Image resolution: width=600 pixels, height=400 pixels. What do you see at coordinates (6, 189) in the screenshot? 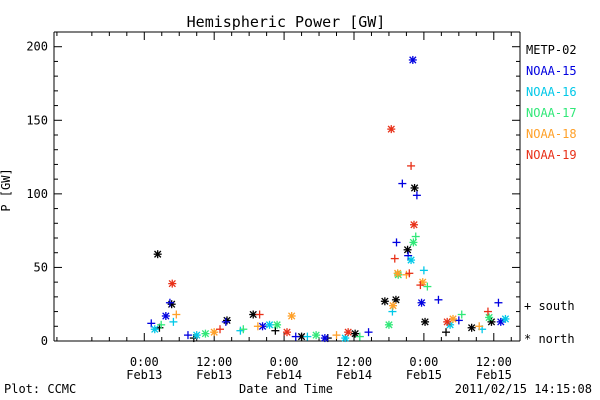
I see `y-axis-label: P [GW]` at bounding box center [6, 189].